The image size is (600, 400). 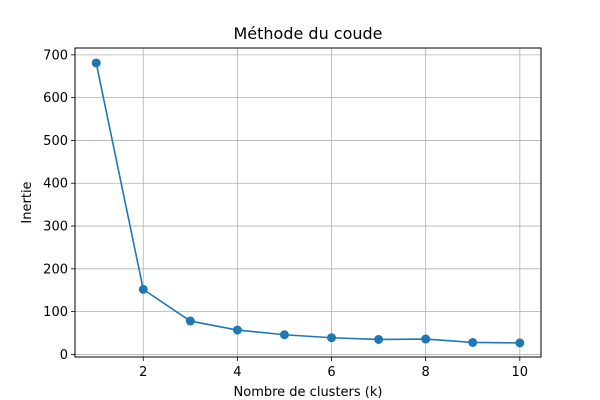 What do you see at coordinates (55, 269) in the screenshot?
I see `y-tick-label: 200` at bounding box center [55, 269].